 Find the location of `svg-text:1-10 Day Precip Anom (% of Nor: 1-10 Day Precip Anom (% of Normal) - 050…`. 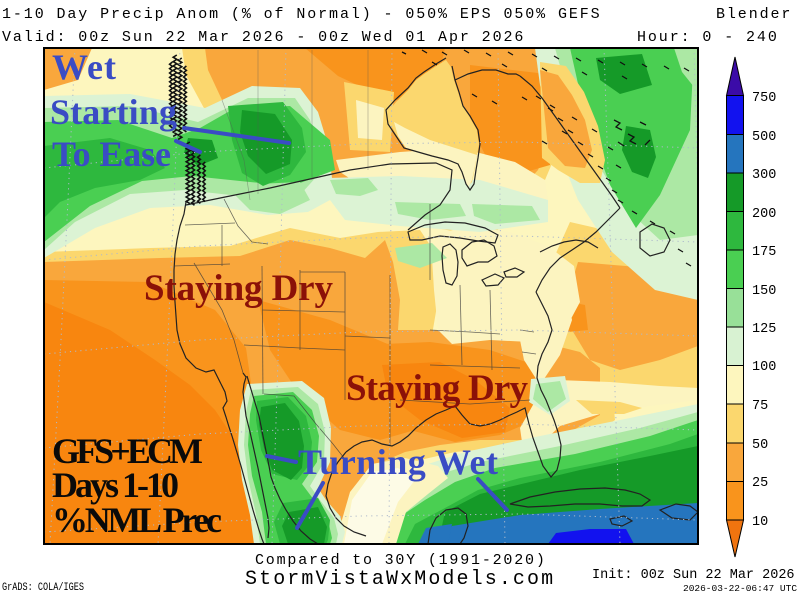

svg-text:1-10 Day Precip Anom (% of Nor: 1-10 Day Precip Anom (% of Normal) - 050… is located at coordinates (302, 14).